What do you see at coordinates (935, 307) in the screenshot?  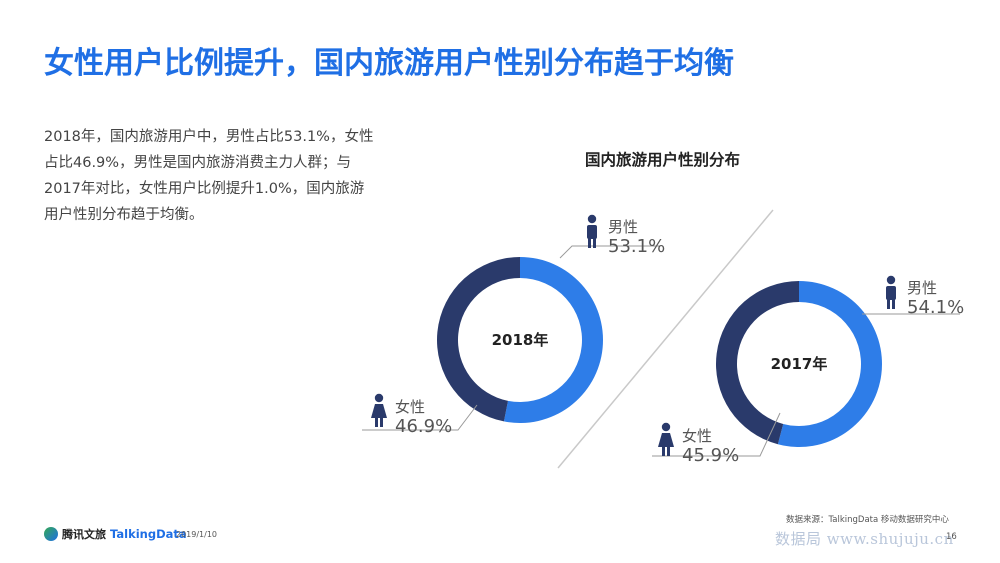 I see `gender-pct-male-1: 54.1%` at bounding box center [935, 307].